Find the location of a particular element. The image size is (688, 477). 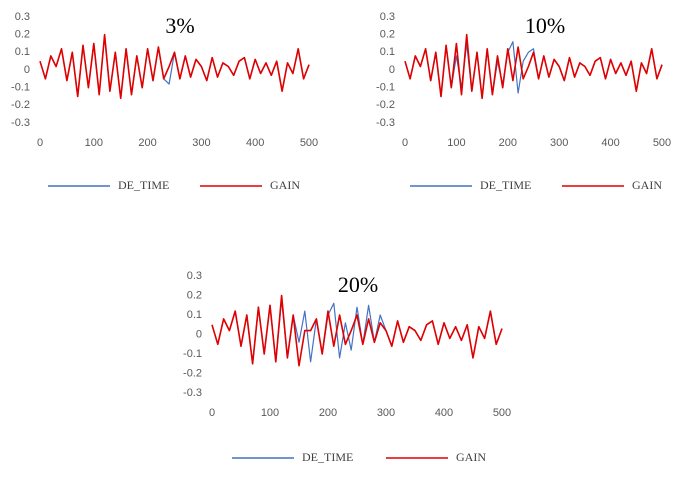

chart-title: 20% is located at coordinates (358, 284).